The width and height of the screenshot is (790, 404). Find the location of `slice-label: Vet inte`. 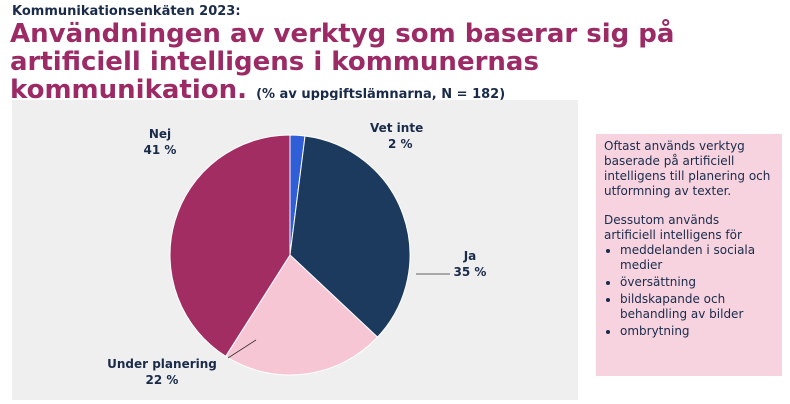

slice-label: Vet inte is located at coordinates (396, 128).